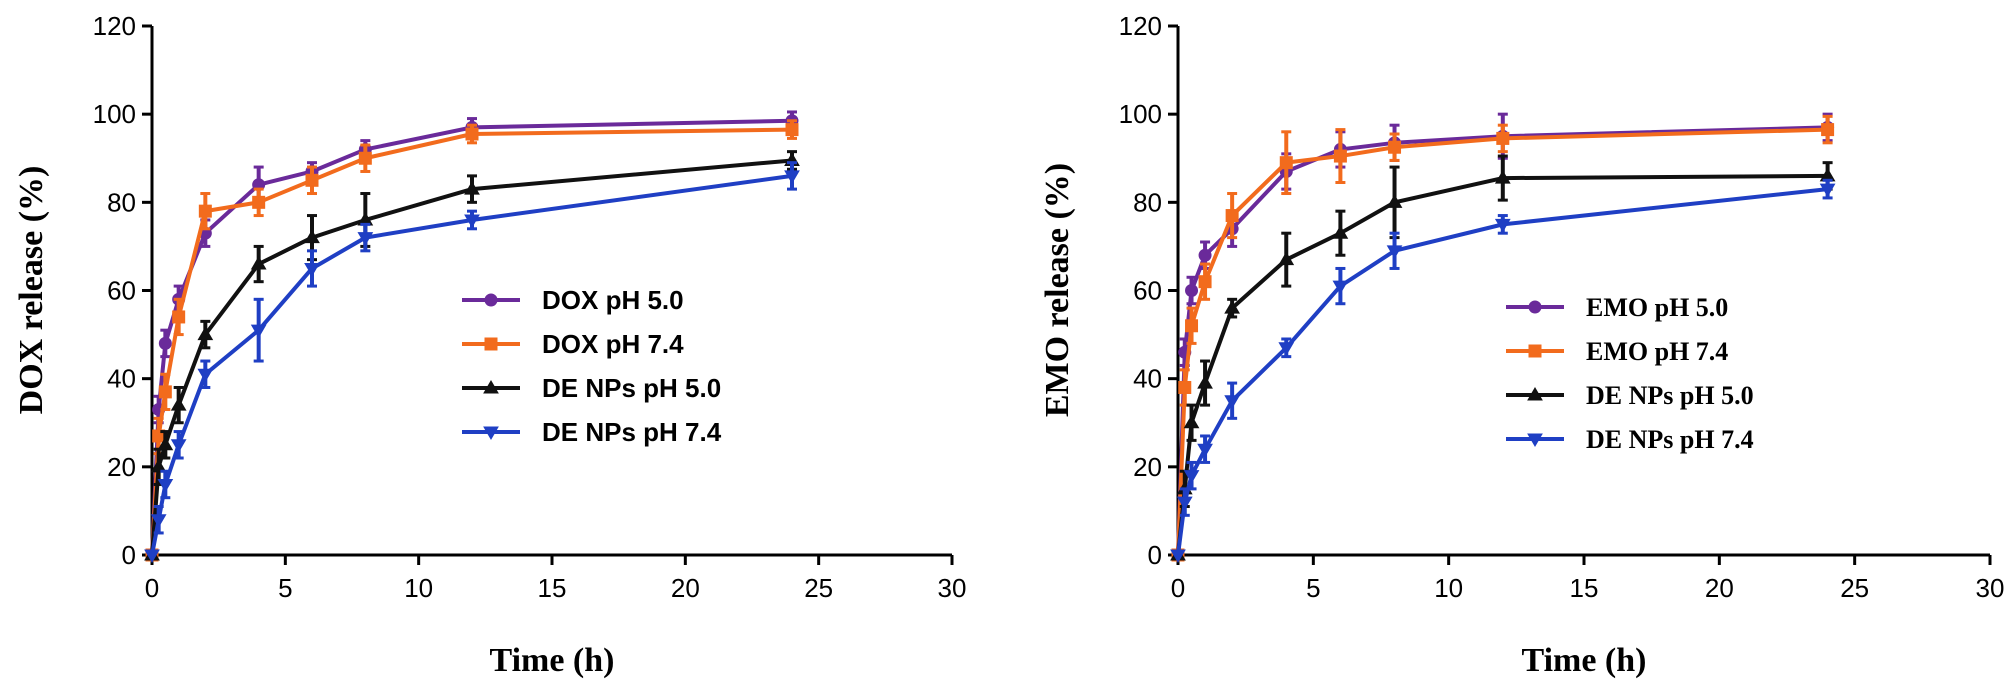  Describe the element at coordinates (114, 114) in the screenshot. I see `y-tick-label: 100` at that location.